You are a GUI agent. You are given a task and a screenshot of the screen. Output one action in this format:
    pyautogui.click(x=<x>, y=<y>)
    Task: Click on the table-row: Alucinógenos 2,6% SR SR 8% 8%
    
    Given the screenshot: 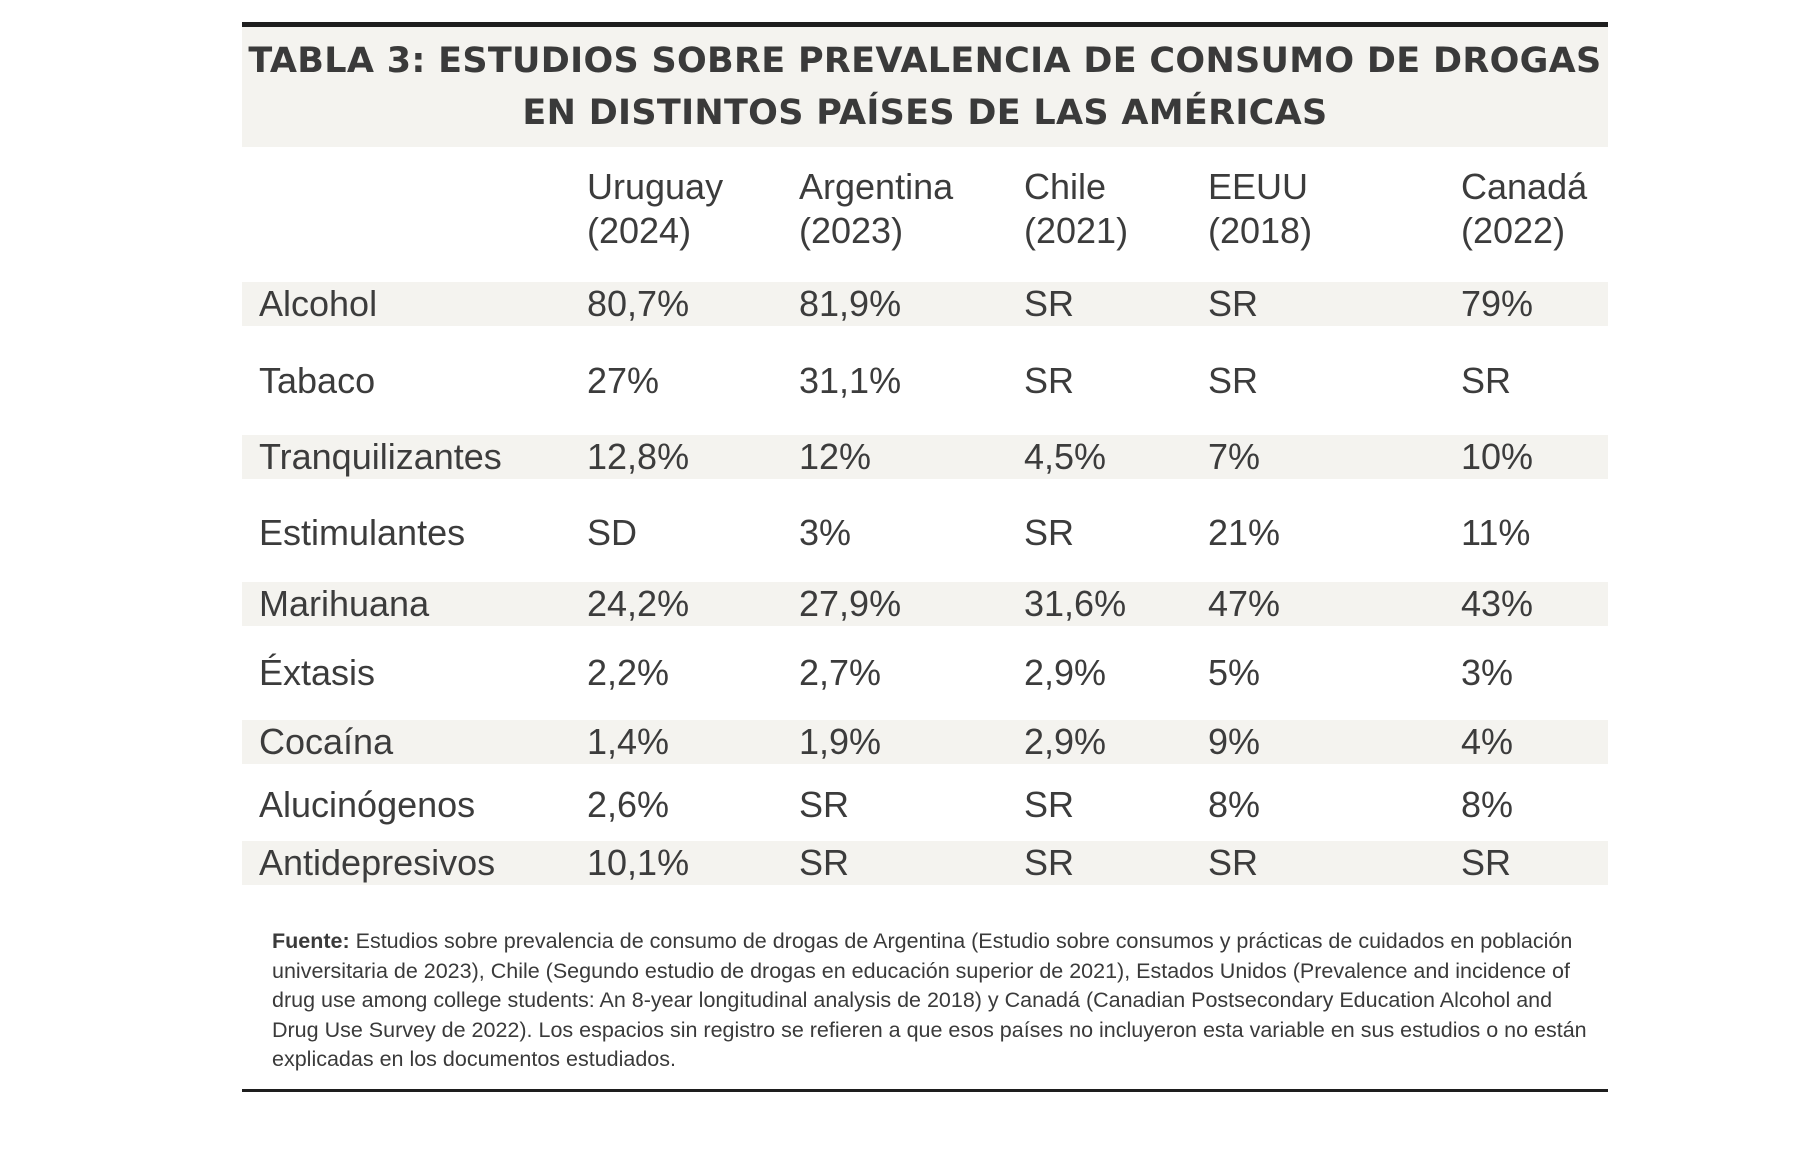 What is the action you would take?
    pyautogui.click(x=925, y=805)
    